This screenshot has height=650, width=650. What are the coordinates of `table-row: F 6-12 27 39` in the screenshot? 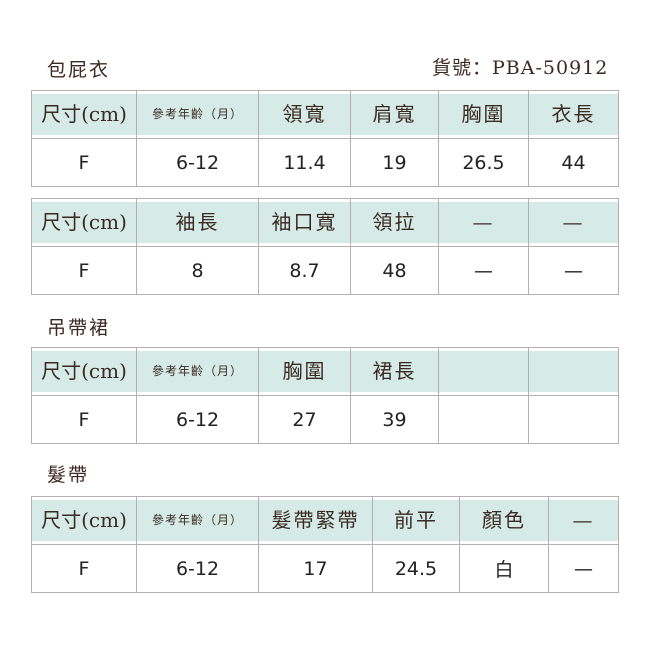 It's located at (325, 419).